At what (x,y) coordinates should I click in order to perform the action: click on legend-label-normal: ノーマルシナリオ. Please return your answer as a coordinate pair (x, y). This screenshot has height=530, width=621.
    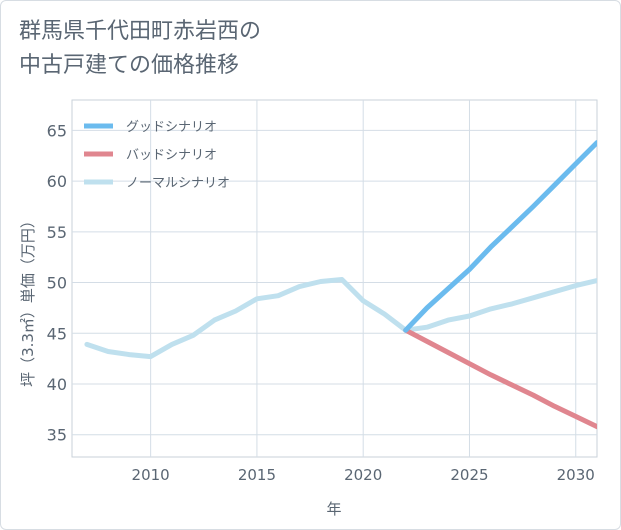
    Looking at the image, I should click on (178, 183).